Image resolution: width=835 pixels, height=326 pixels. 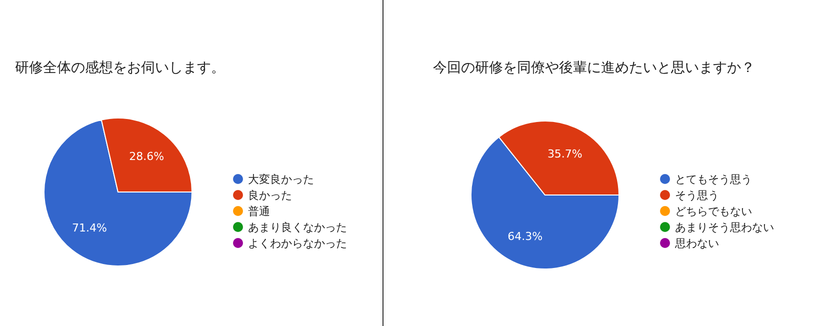 What do you see at coordinates (89, 228) in the screenshot?
I see `data-label: 71.4%` at bounding box center [89, 228].